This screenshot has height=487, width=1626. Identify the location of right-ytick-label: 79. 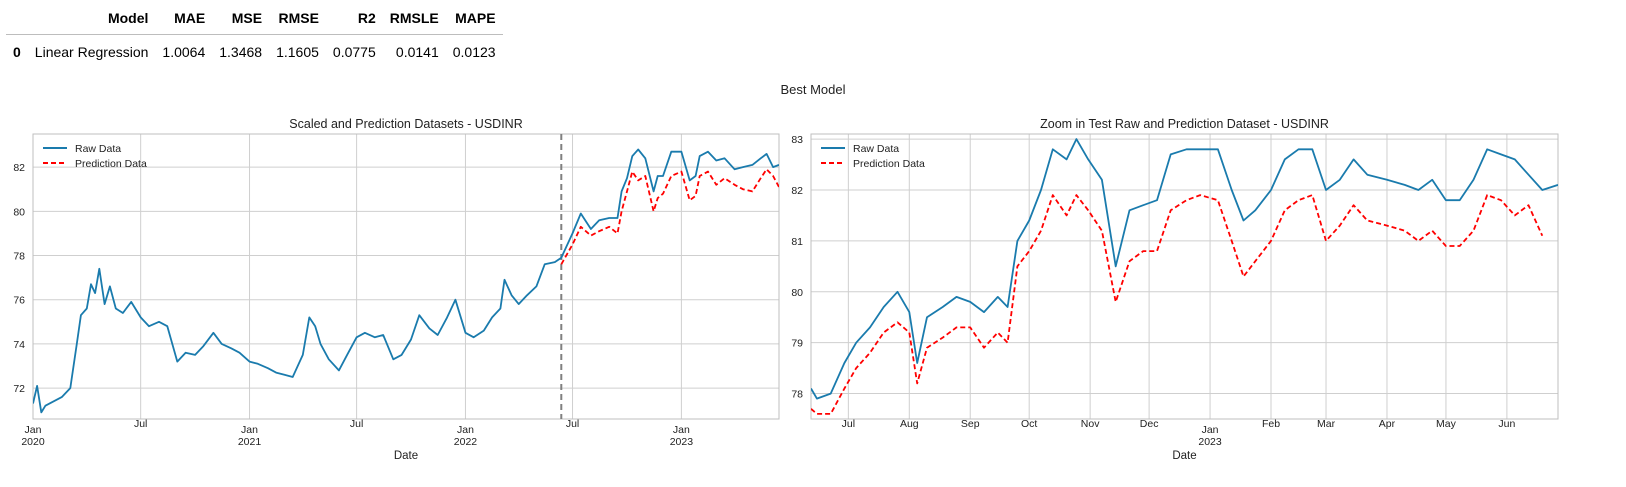
(797, 344).